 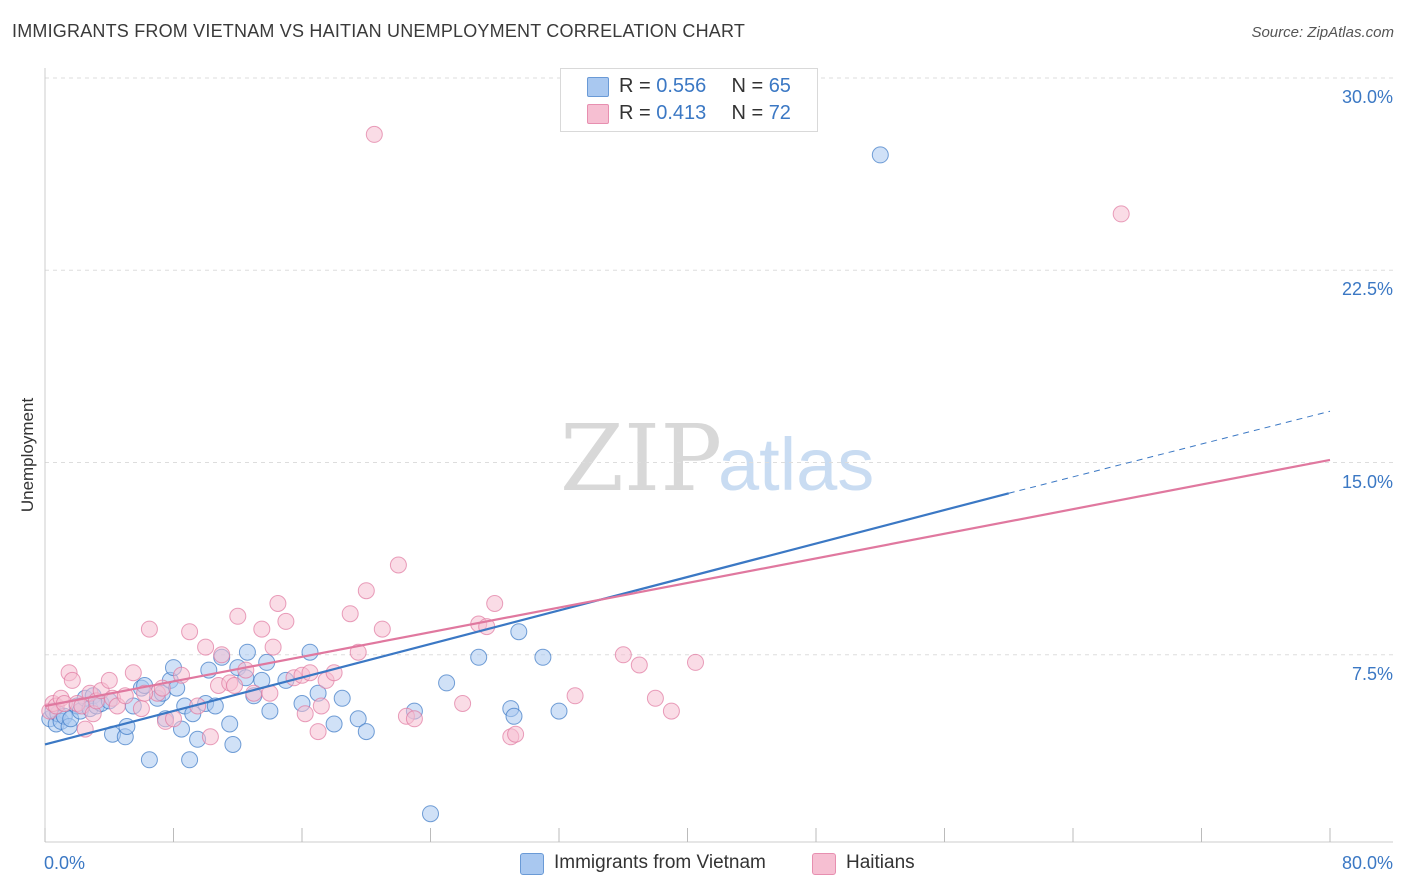 What do you see at coordinates (641, 458) in the screenshot?
I see `watermark-zip: ZIP` at bounding box center [641, 458].